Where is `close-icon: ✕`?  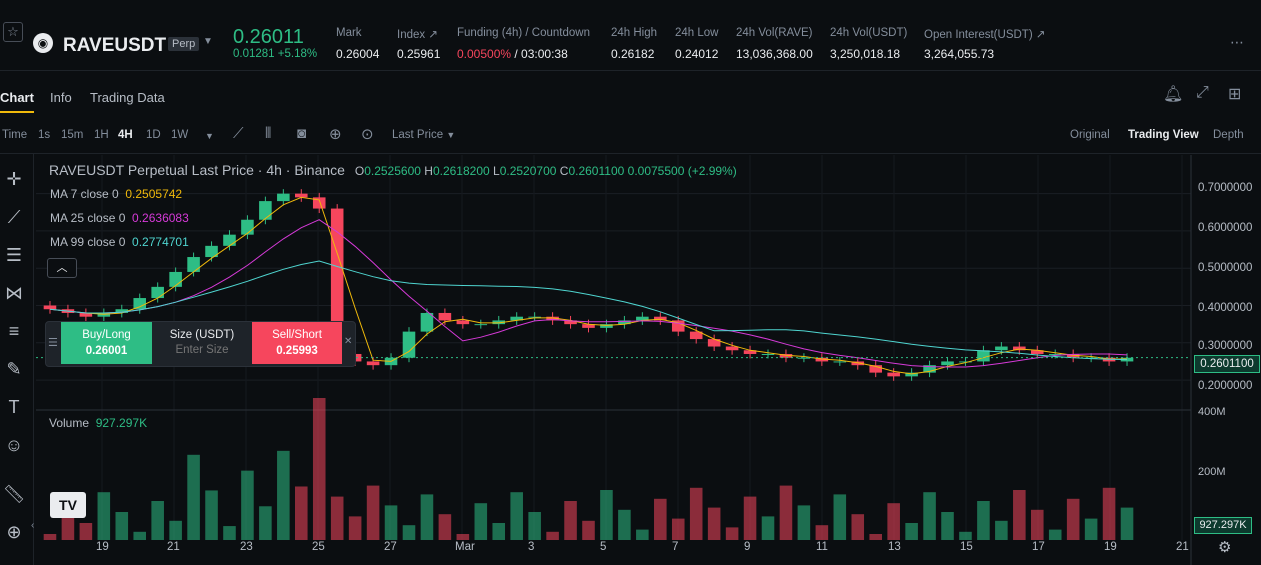 close-icon: ✕ is located at coordinates (348, 341).